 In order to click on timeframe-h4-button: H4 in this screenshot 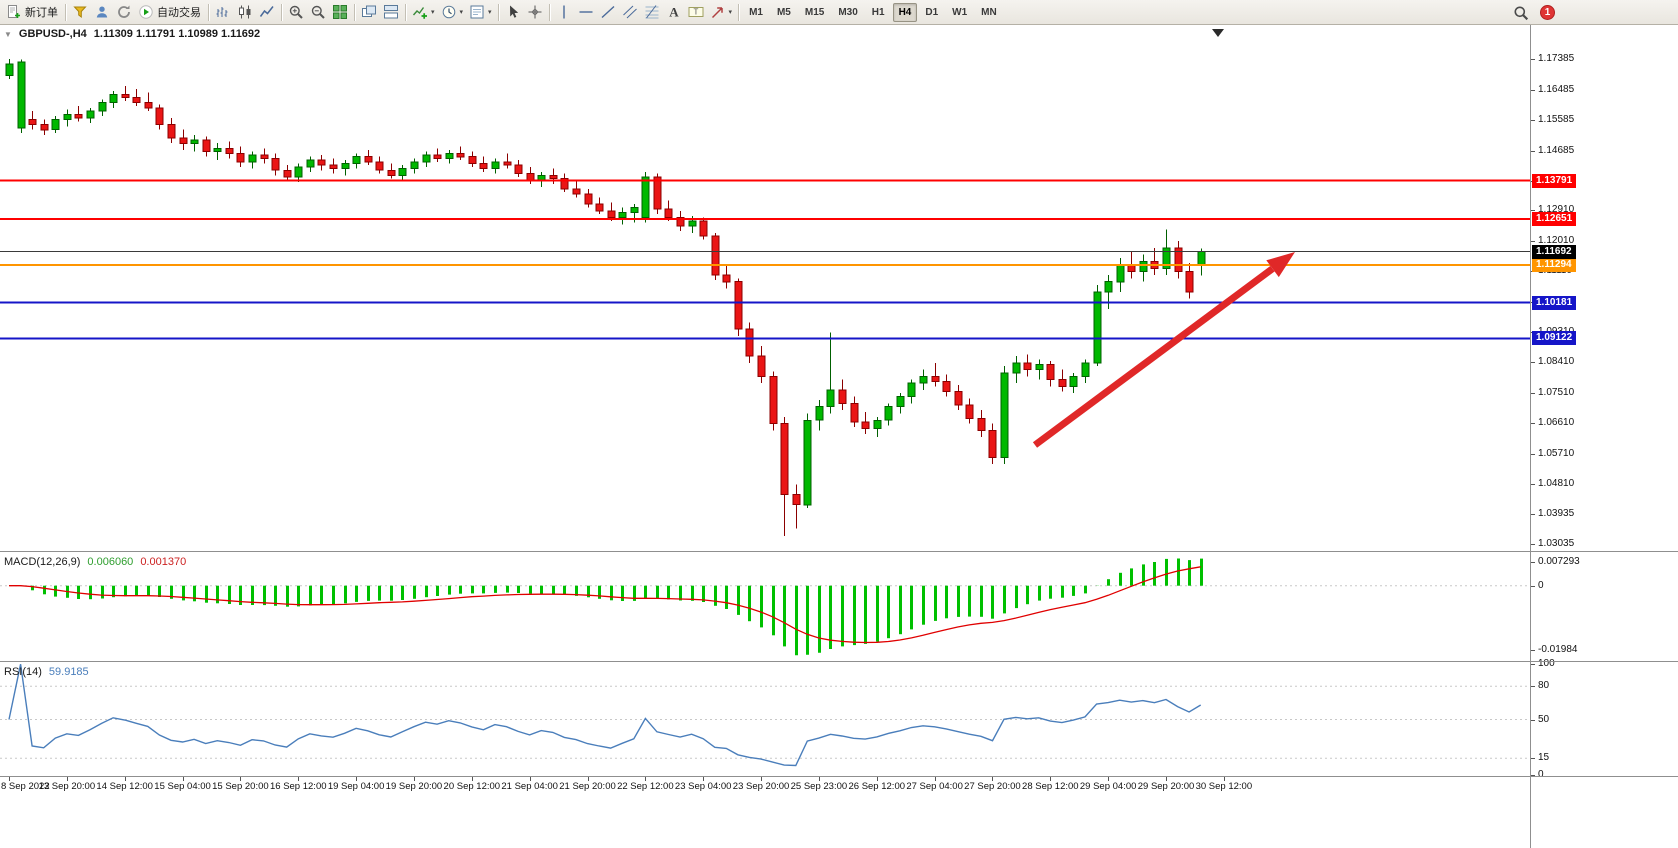, I will do `click(905, 12)`.